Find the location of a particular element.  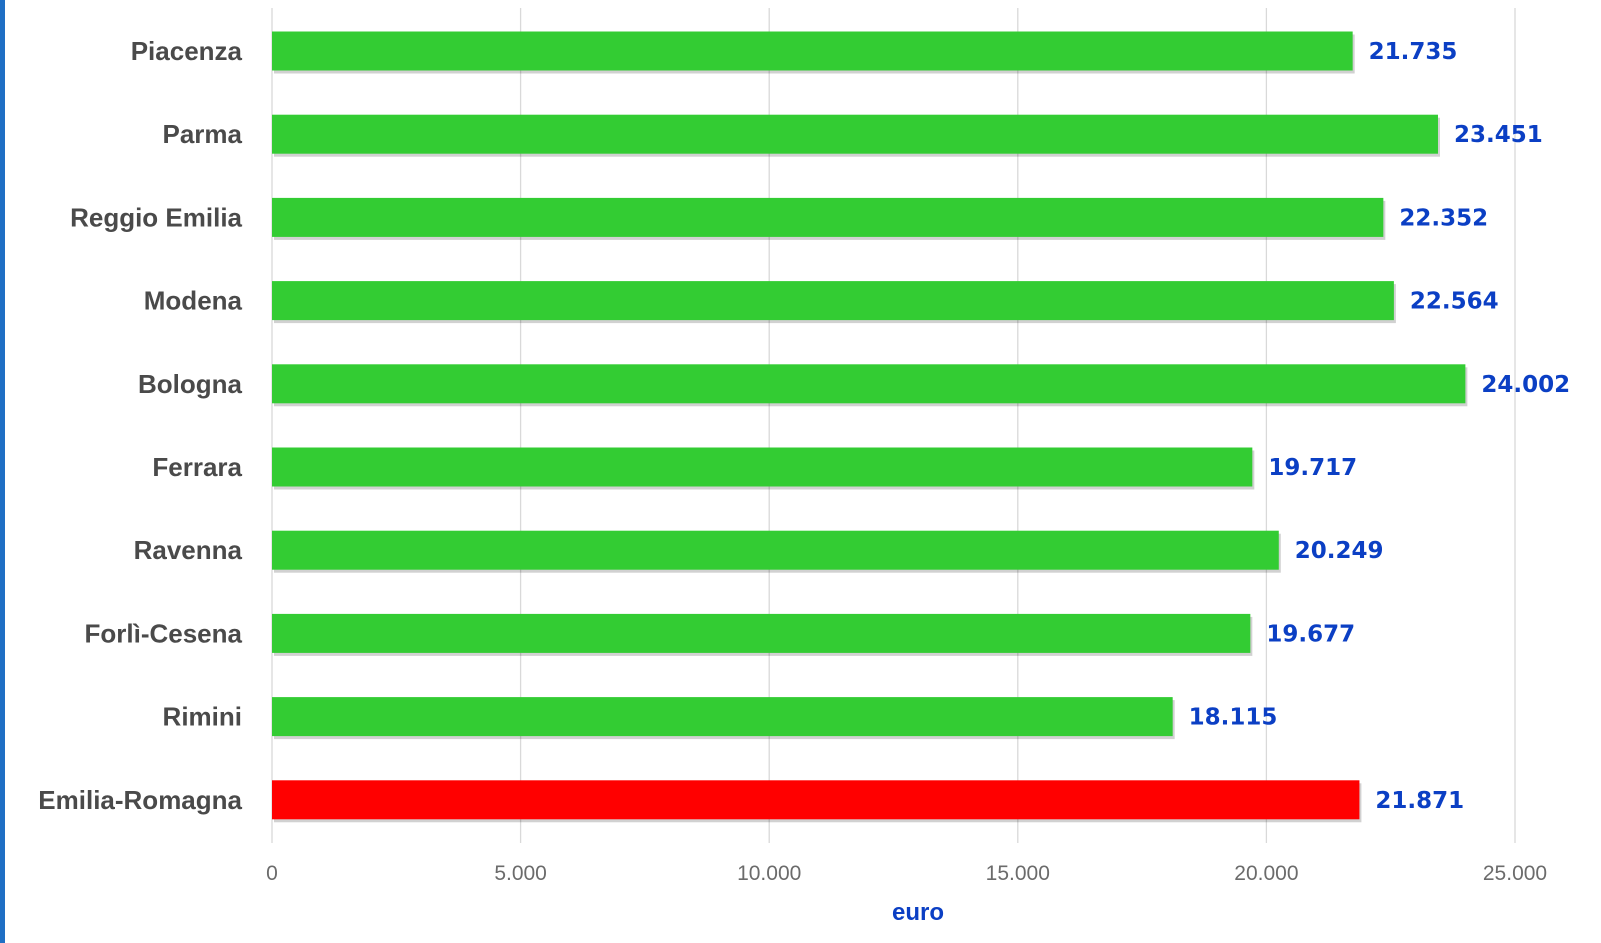

x-tick-label: 0 is located at coordinates (272, 873).